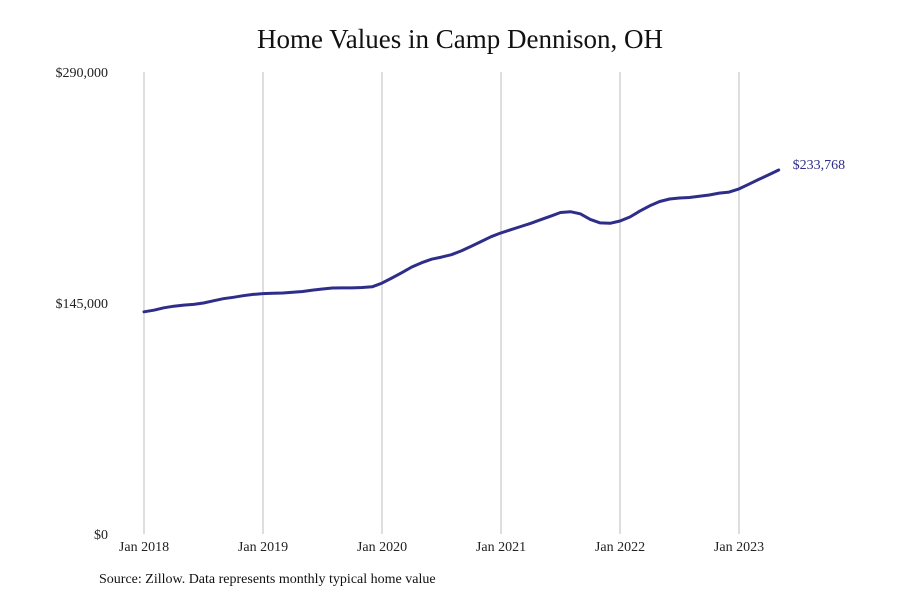  I want to click on y-tick-label: $145,000, so click(82, 304).